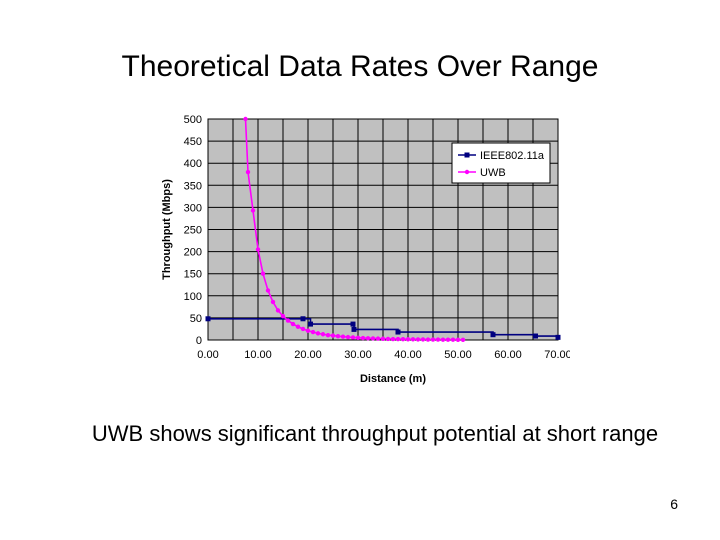 The height and width of the screenshot is (540, 720). I want to click on slide-title: Theoretical Data Rates Over Range, so click(360, 66).